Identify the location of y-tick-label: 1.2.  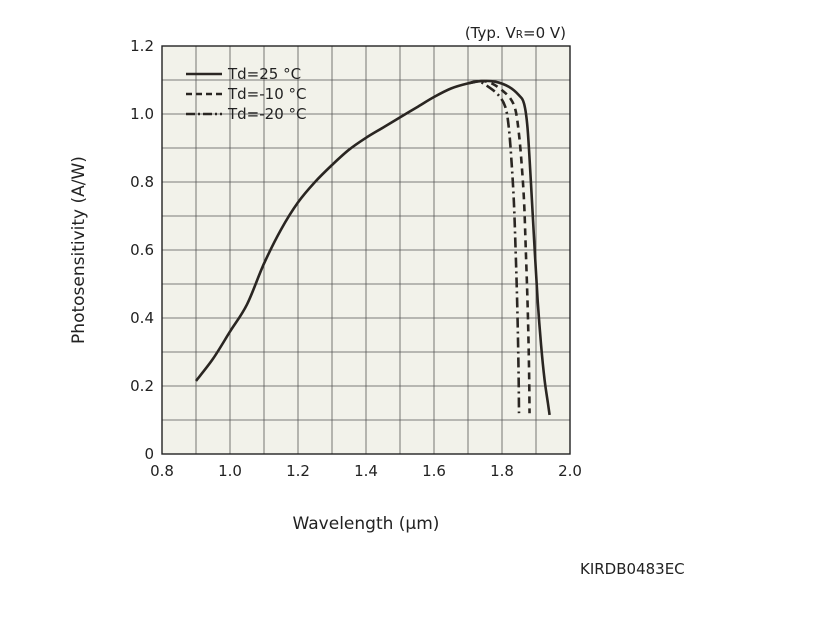
(142, 46).